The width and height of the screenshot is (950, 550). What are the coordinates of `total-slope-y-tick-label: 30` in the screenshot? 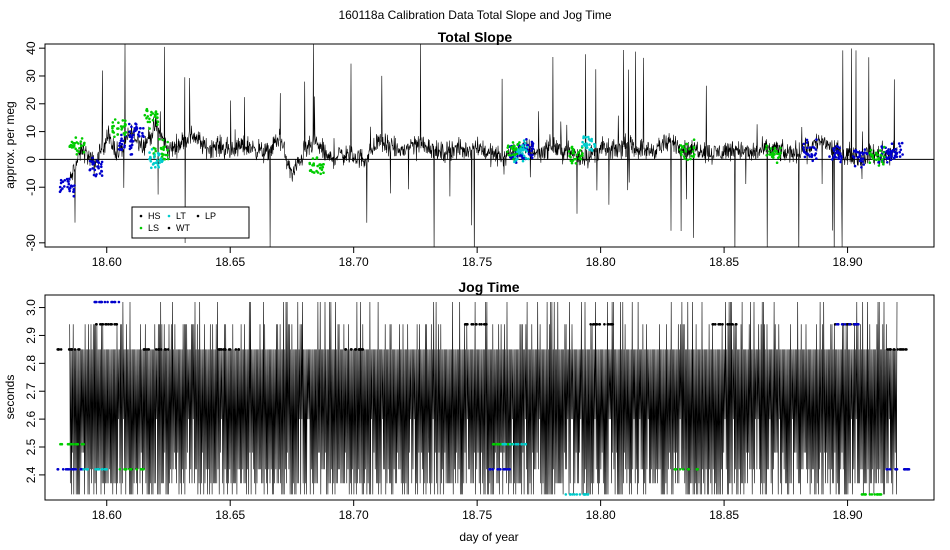 It's located at (31, 76).